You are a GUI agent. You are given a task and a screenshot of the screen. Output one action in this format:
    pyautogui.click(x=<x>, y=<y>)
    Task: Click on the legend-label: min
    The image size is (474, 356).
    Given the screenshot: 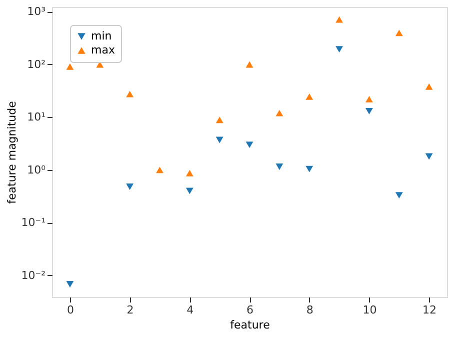 What is the action you would take?
    pyautogui.click(x=101, y=36)
    